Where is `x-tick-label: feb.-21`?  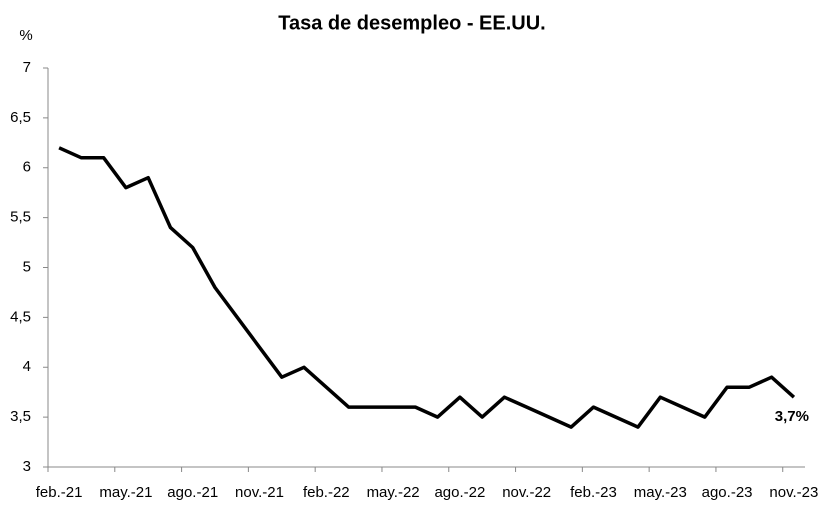
x-tick-label: feb.-21 is located at coordinates (59, 492).